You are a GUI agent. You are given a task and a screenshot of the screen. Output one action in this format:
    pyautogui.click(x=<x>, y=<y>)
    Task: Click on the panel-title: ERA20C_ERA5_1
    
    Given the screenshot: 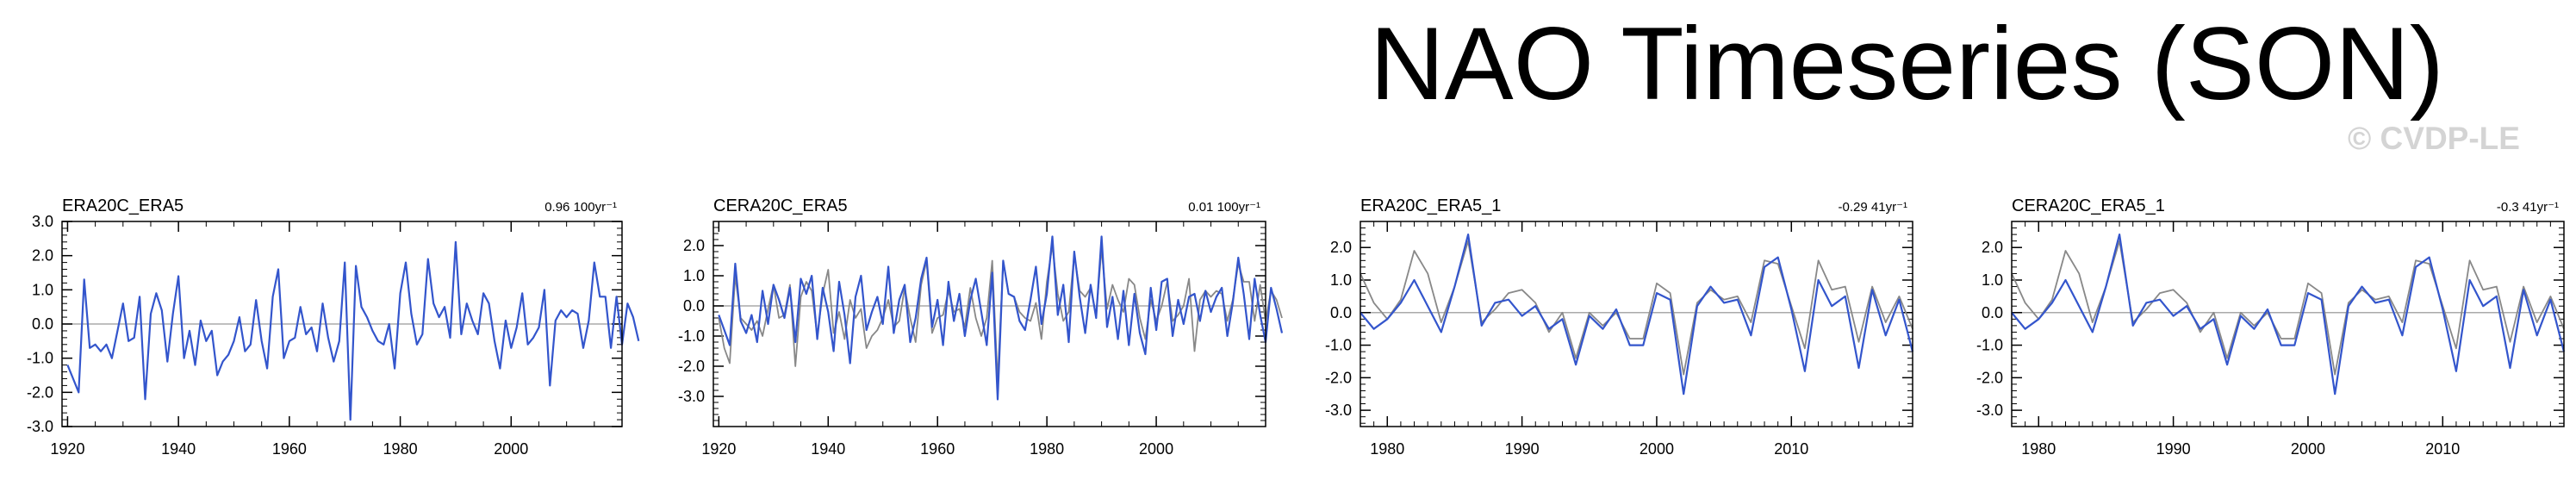 What is the action you would take?
    pyautogui.click(x=1431, y=205)
    